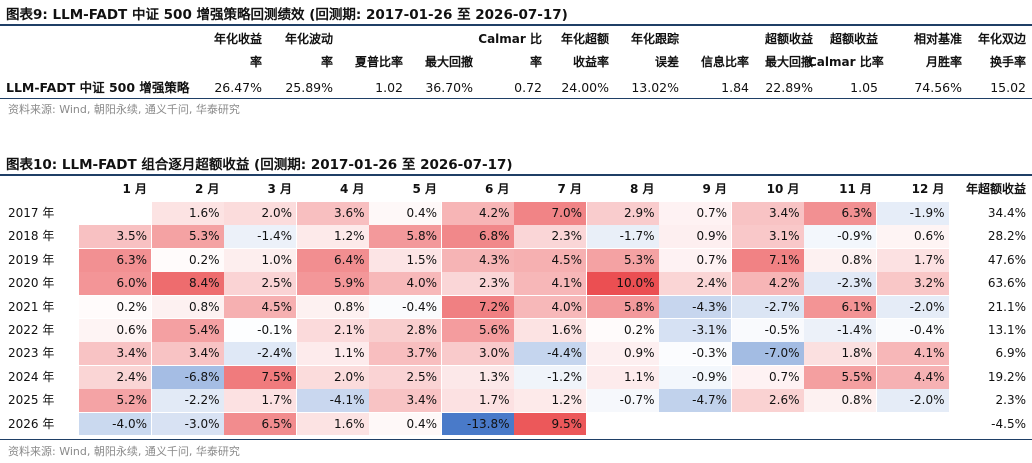 This screenshot has height=463, width=1032. What do you see at coordinates (31, 376) in the screenshot?
I see `year-label: 2024 年` at bounding box center [31, 376].